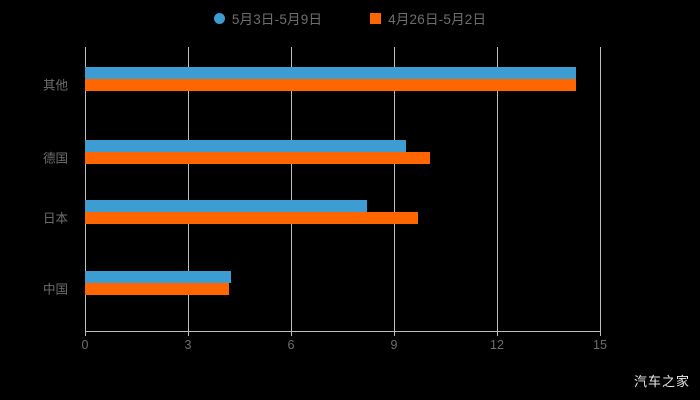 This screenshot has height=400, width=700. I want to click on legend-label-series-a: 5月3日-5月9日, so click(277, 19).